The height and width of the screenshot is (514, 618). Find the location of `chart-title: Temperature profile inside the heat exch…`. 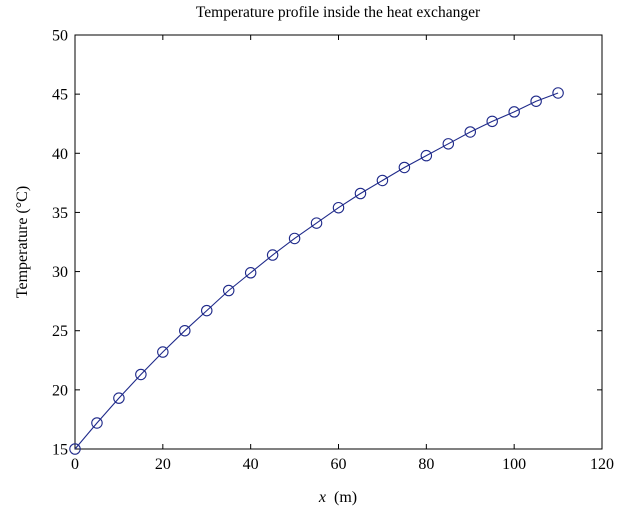

chart-title: Temperature profile inside the heat exch… is located at coordinates (338, 12).